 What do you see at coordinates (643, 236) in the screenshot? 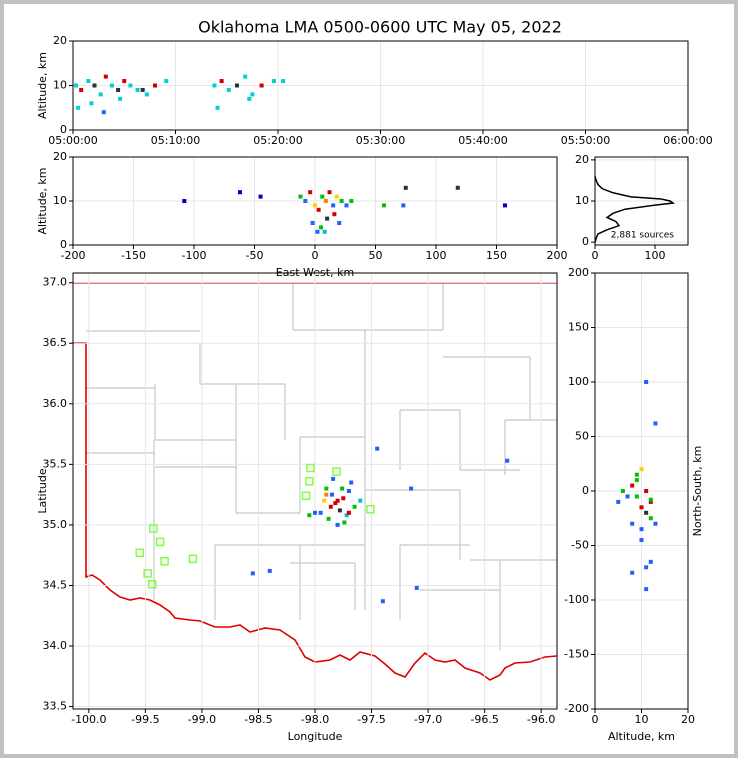
I see `annotation: 2,881 sources` at bounding box center [643, 236].